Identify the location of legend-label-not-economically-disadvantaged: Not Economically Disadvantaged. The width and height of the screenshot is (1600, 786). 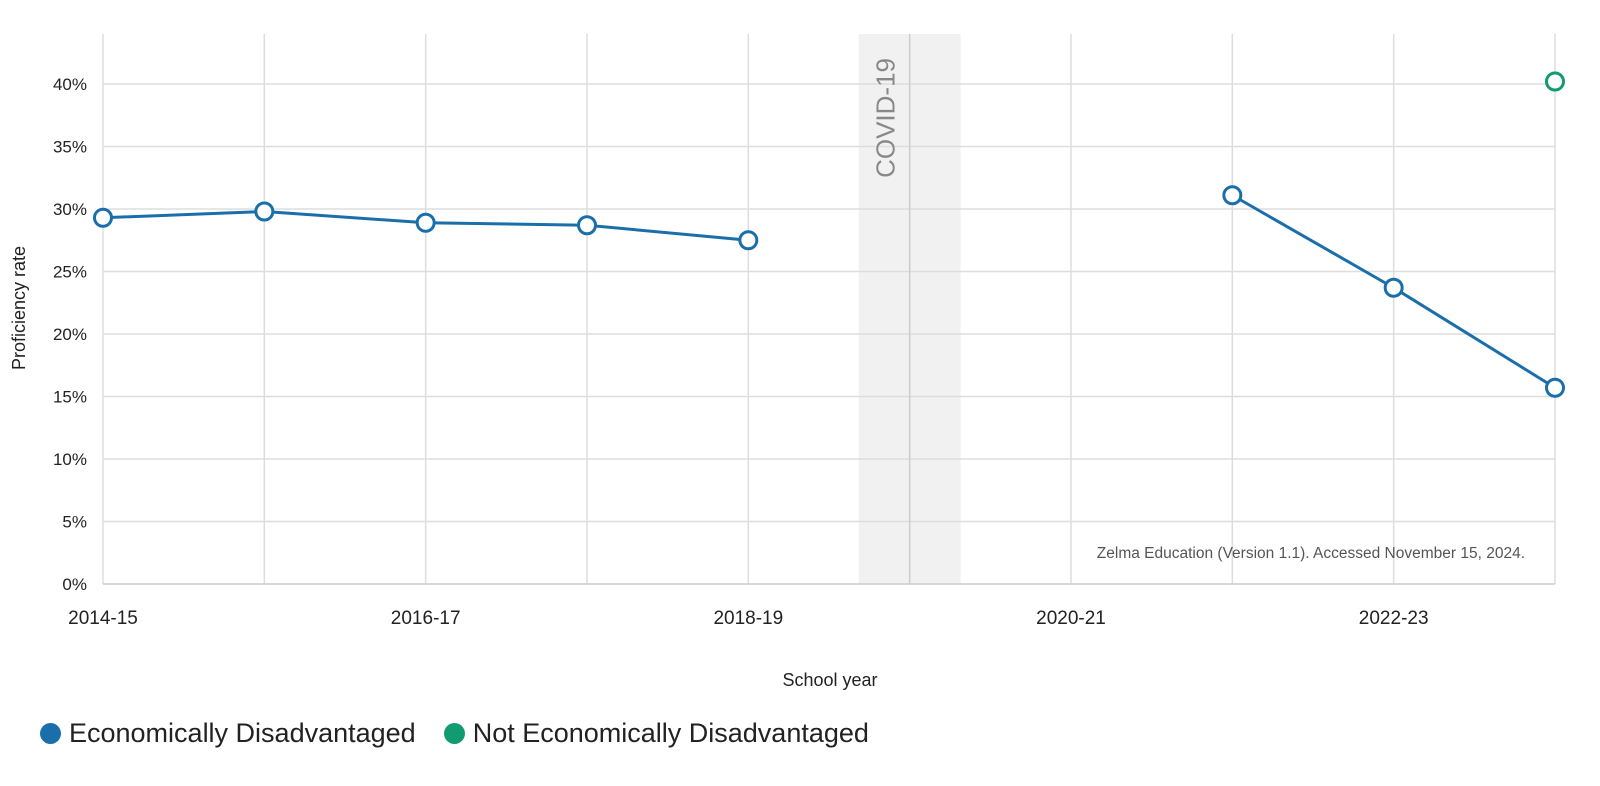
(670, 733).